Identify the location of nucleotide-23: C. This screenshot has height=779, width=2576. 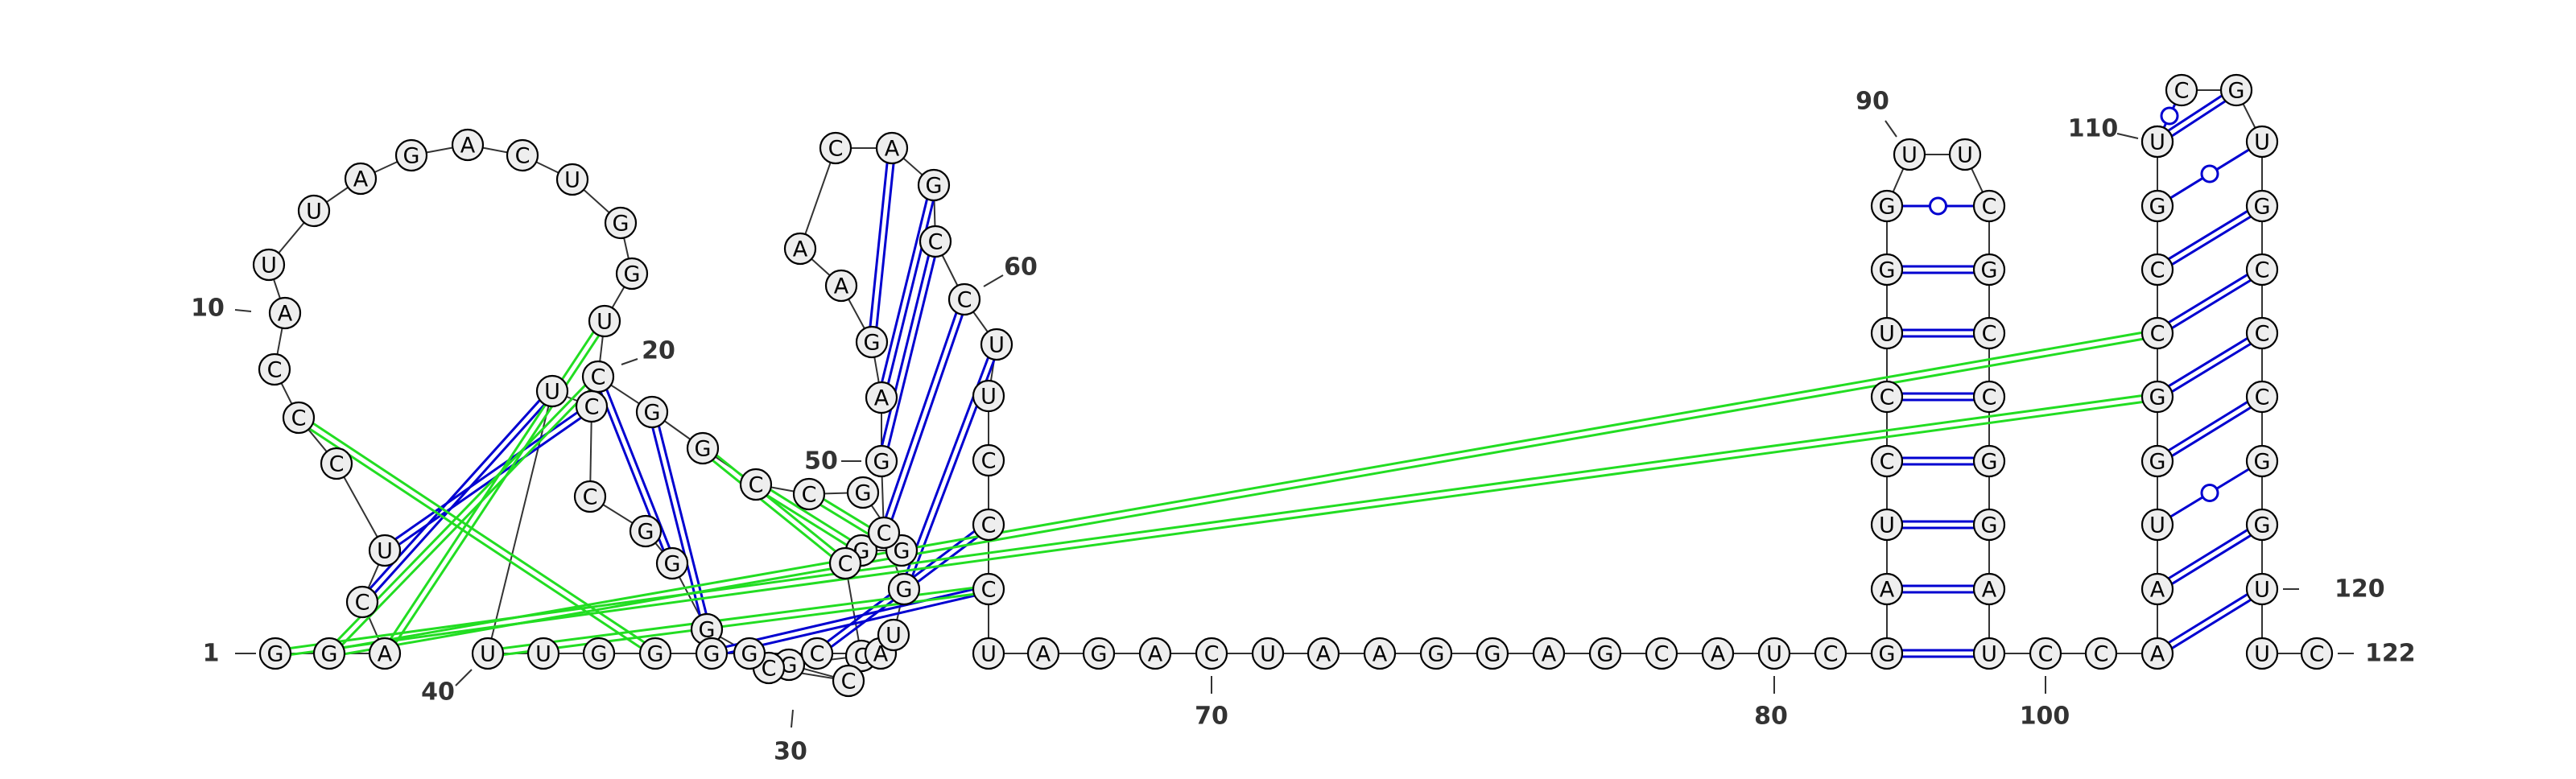
(756, 485).